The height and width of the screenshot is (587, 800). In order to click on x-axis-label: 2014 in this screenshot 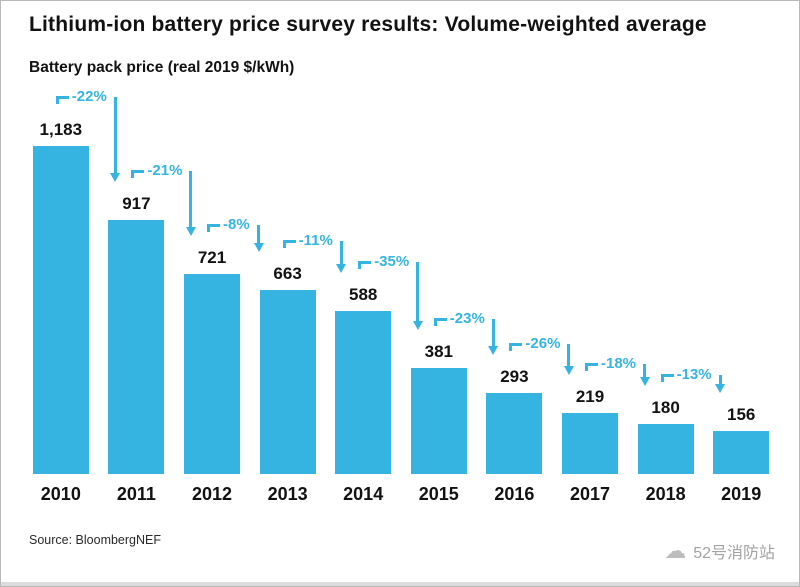, I will do `click(363, 494)`.